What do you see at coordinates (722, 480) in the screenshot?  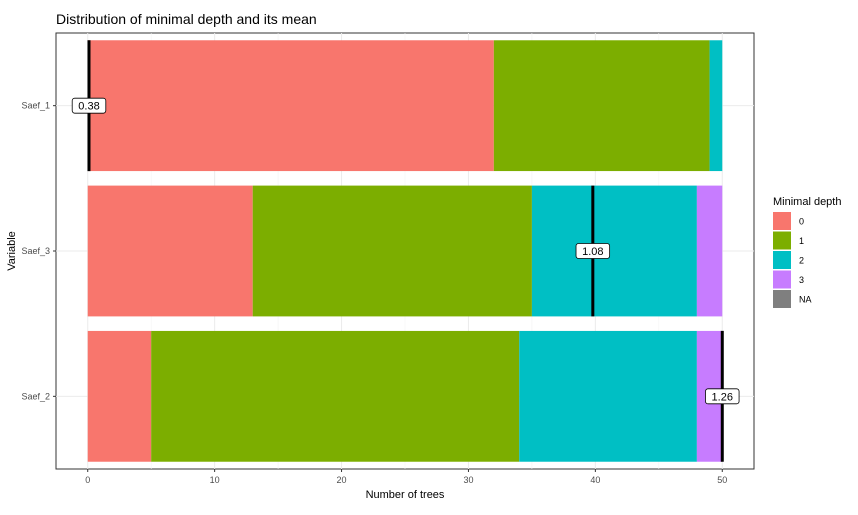 I see `x-tick-label: 50` at bounding box center [722, 480].